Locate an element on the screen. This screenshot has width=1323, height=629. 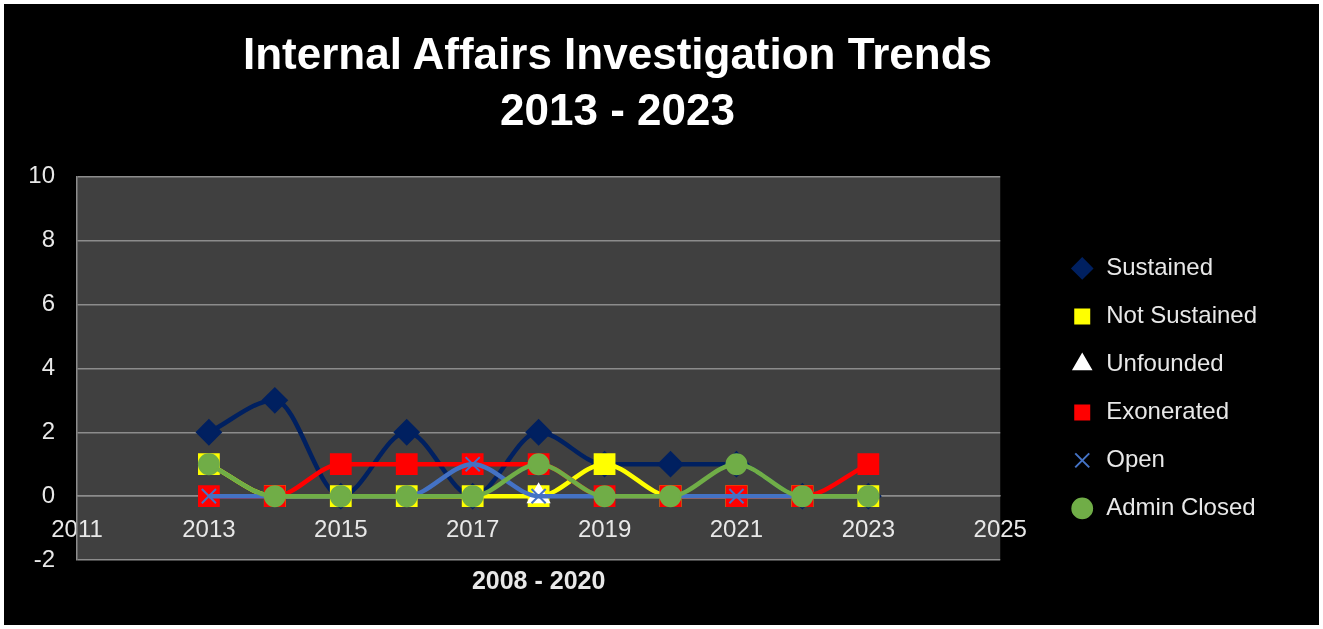
y-tick-label: -2 is located at coordinates (44, 558).